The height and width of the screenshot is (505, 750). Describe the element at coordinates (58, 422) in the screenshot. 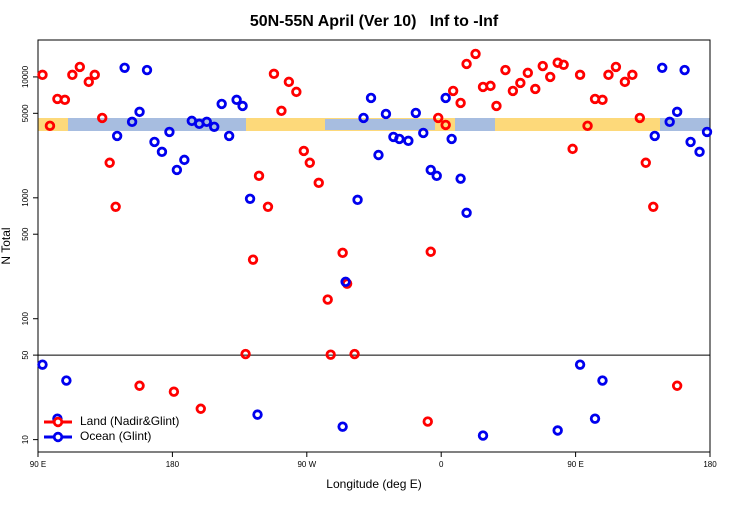

I see `legend-marker` at that location.